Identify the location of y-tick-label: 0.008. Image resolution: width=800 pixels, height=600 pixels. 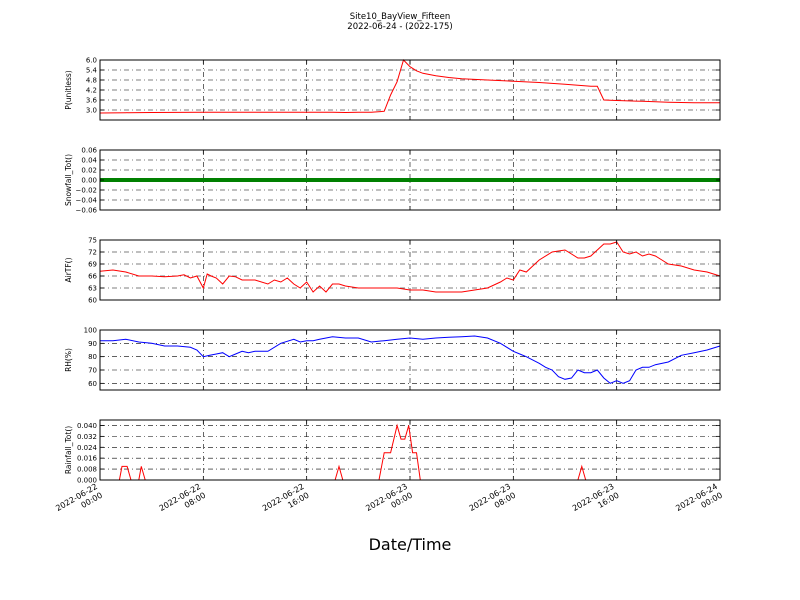
(87, 470).